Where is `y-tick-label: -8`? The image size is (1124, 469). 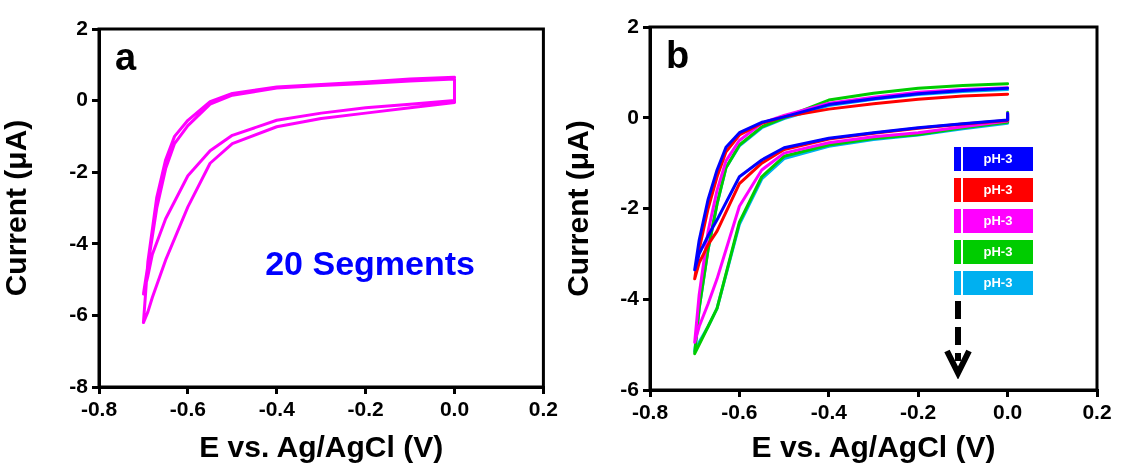 y-tick-label: -8 is located at coordinates (79, 385).